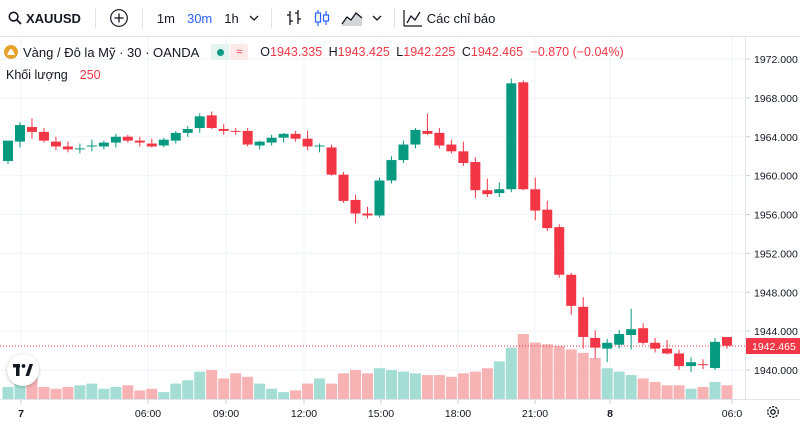  Describe the element at coordinates (15, 18) in the screenshot. I see `search-icon` at that location.